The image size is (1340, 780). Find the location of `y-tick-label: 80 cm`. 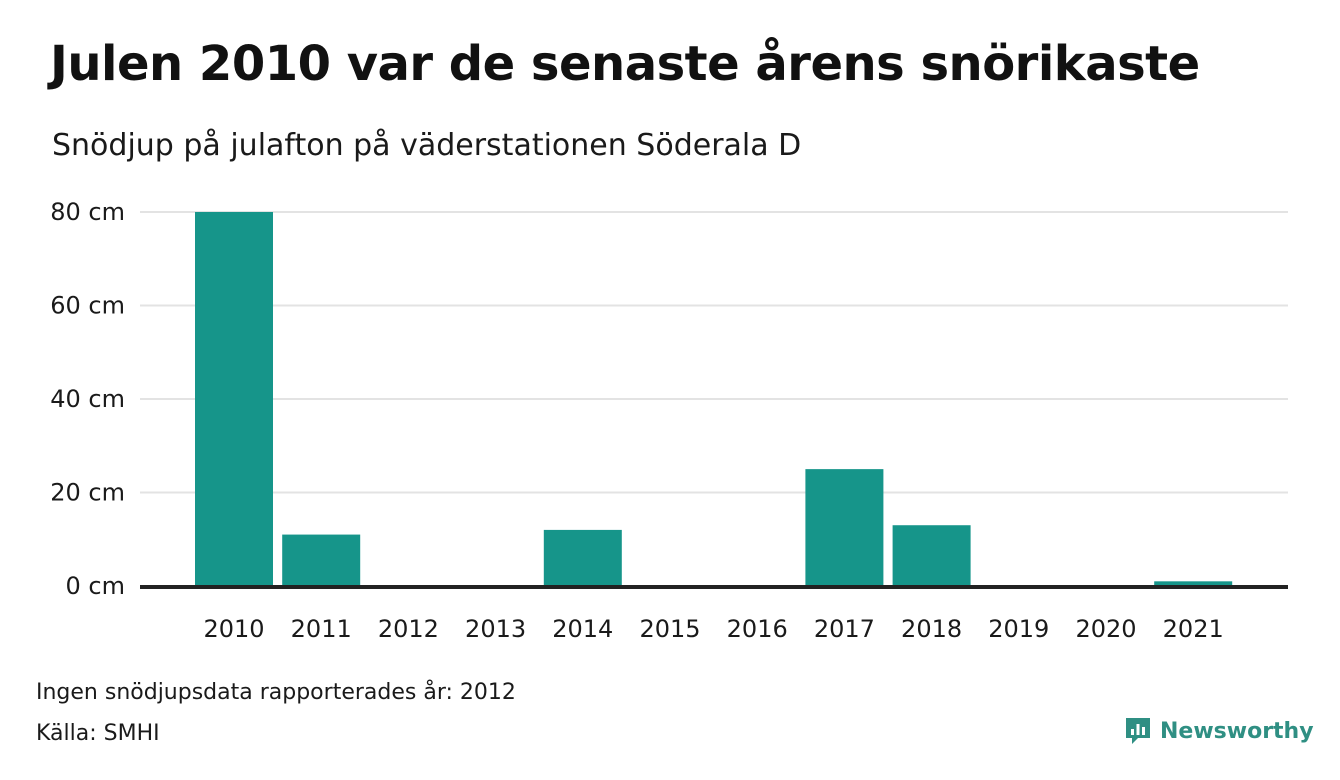

y-tick-label: 80 cm is located at coordinates (87, 212).